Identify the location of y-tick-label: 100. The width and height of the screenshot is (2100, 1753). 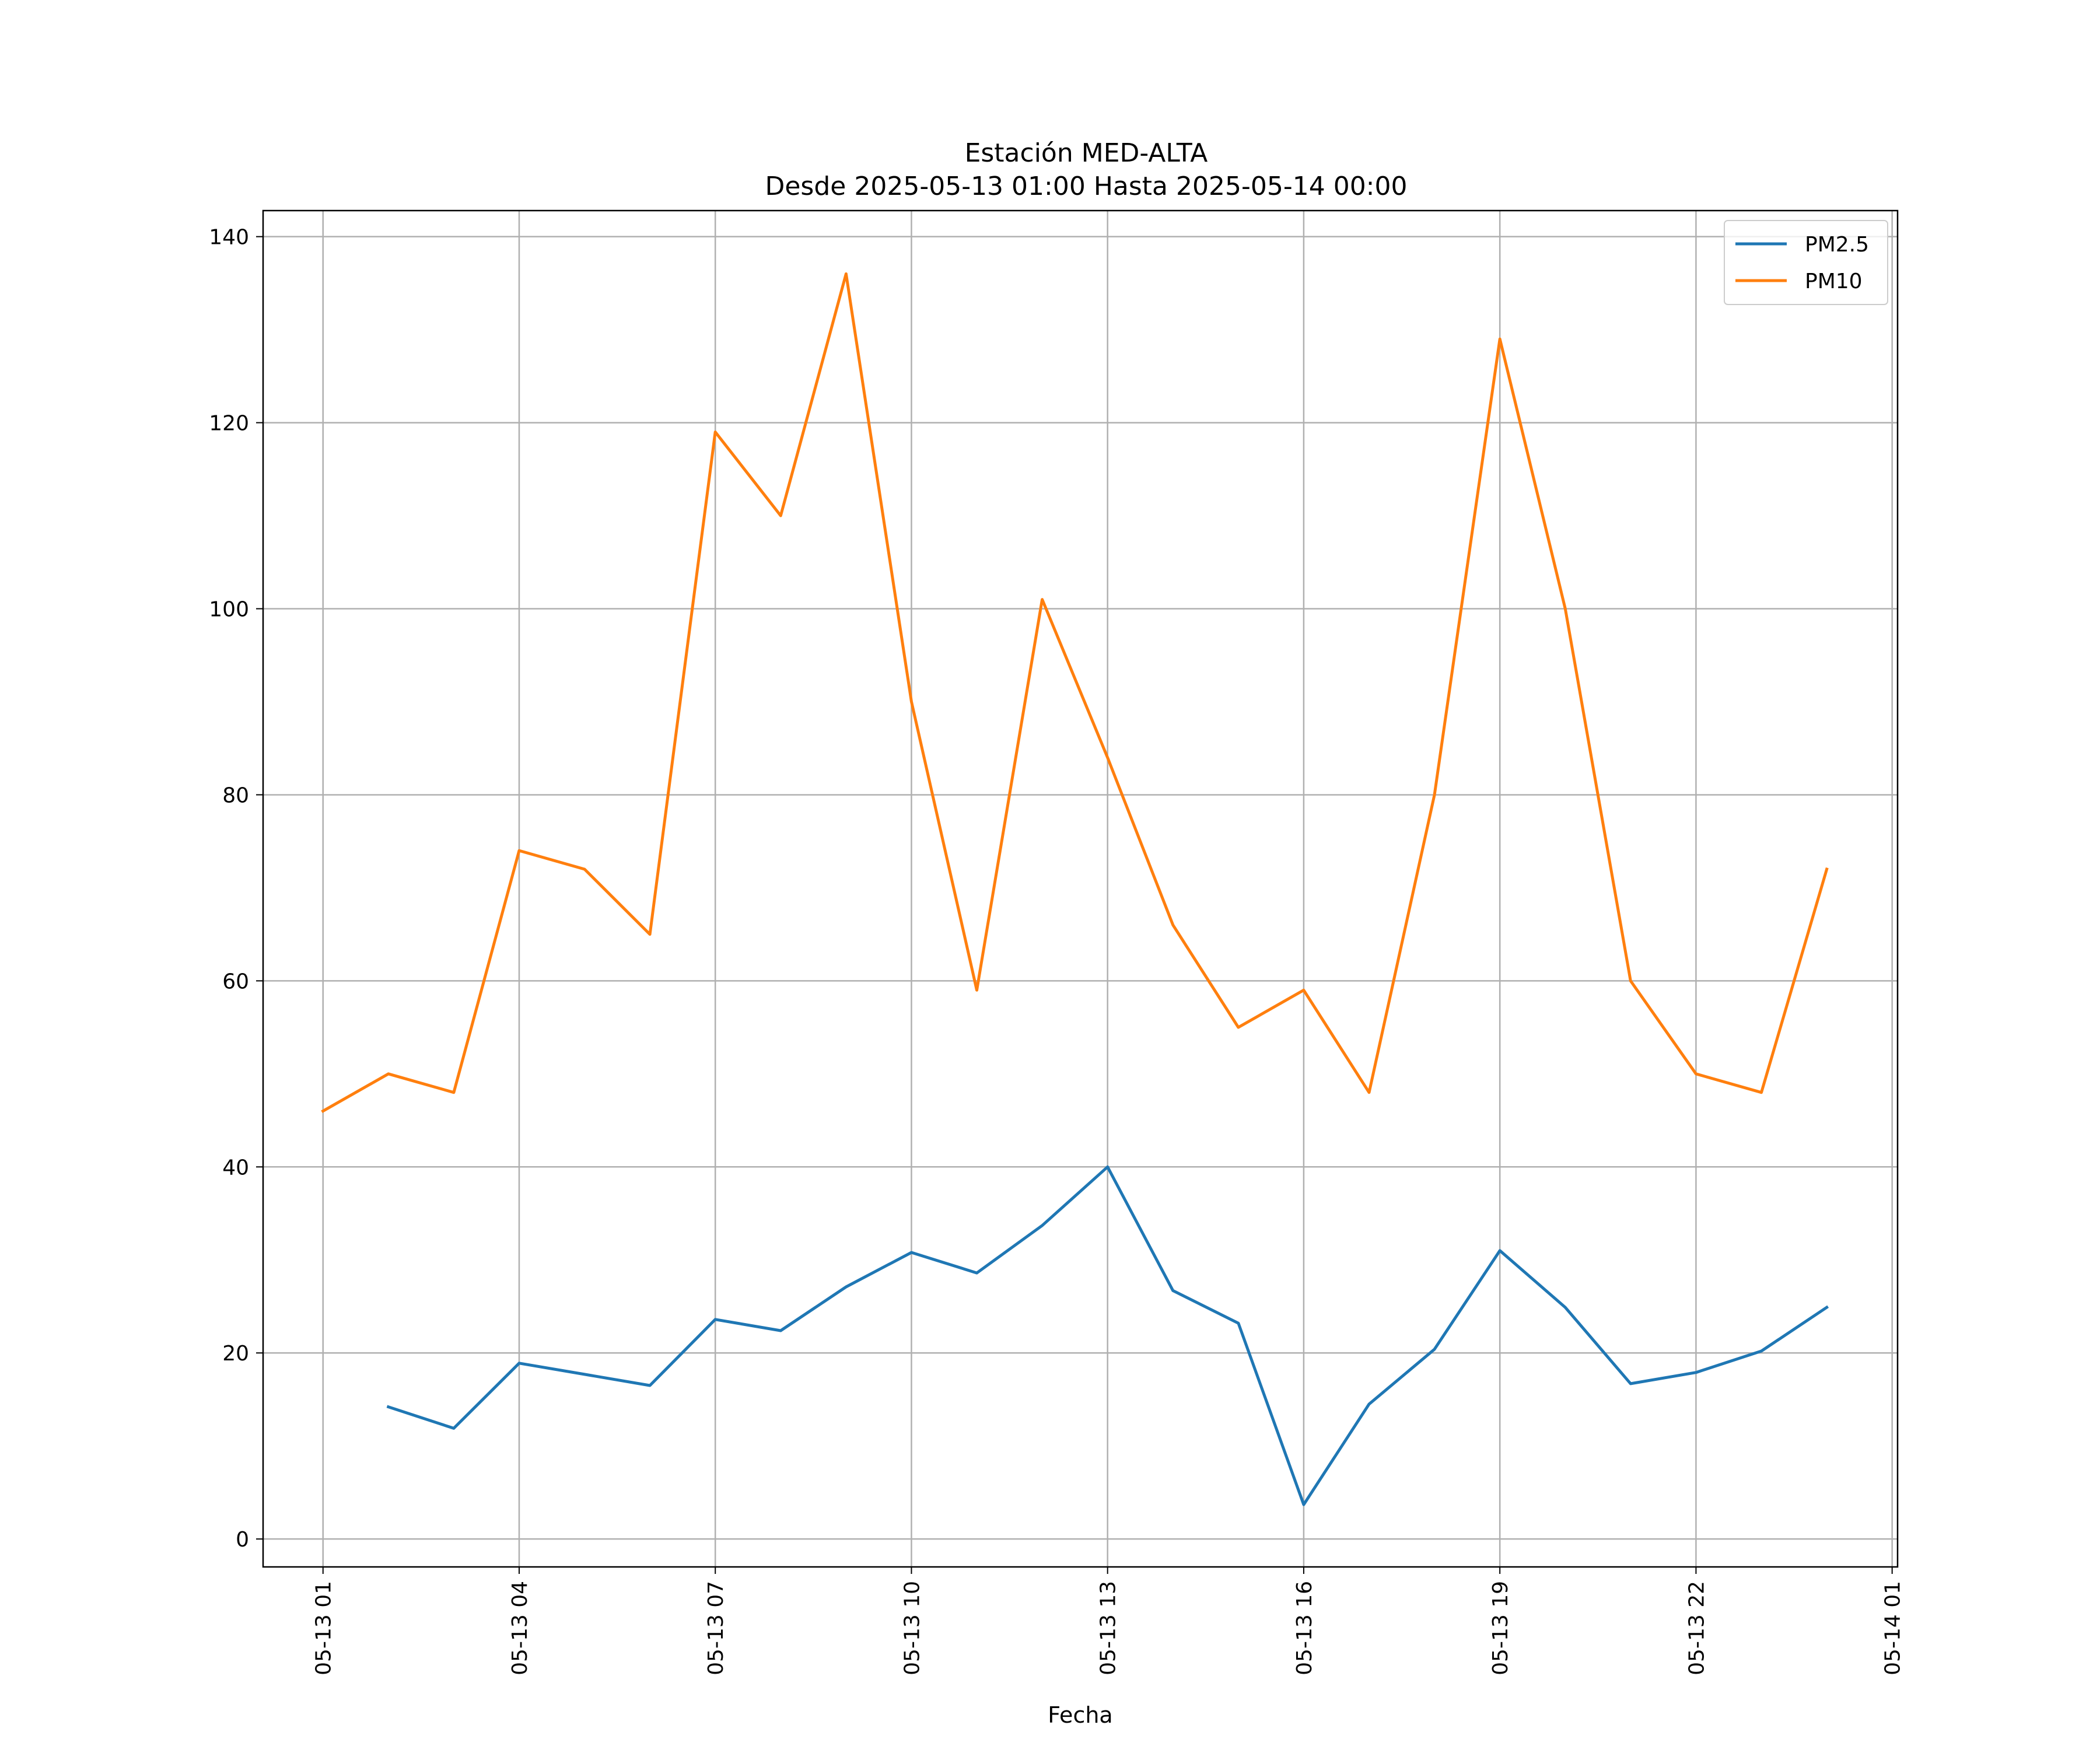
(229, 610).